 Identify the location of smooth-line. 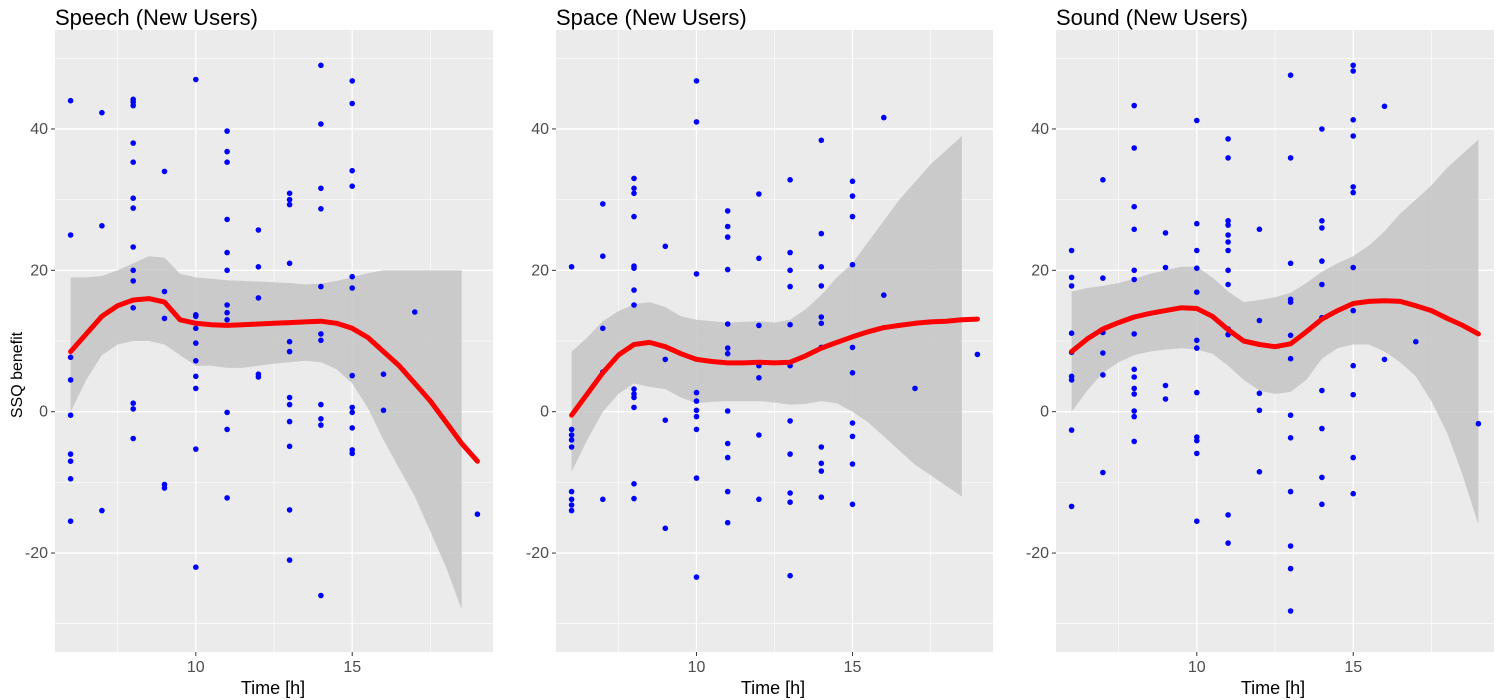
(274, 380).